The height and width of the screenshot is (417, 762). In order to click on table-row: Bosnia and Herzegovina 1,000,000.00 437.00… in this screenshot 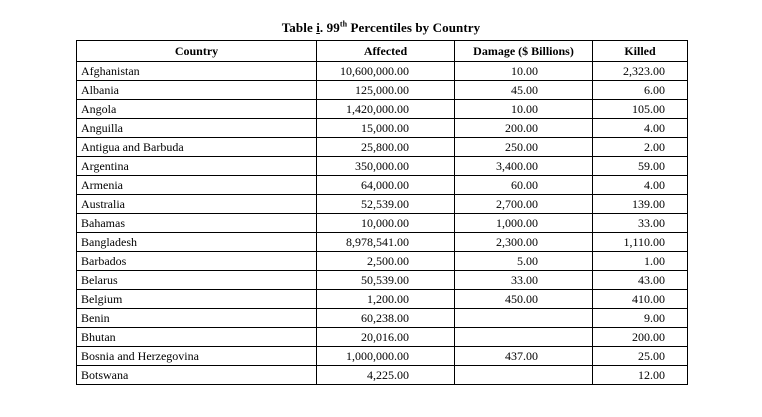, I will do `click(382, 356)`.